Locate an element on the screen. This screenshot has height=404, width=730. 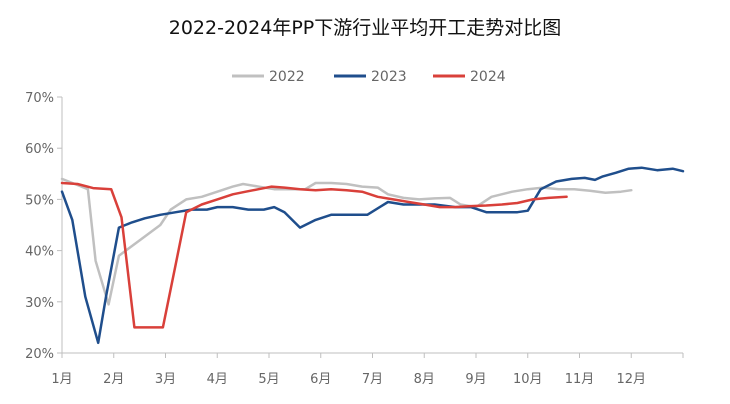
y-tick-label: 20% is located at coordinates (39, 354).